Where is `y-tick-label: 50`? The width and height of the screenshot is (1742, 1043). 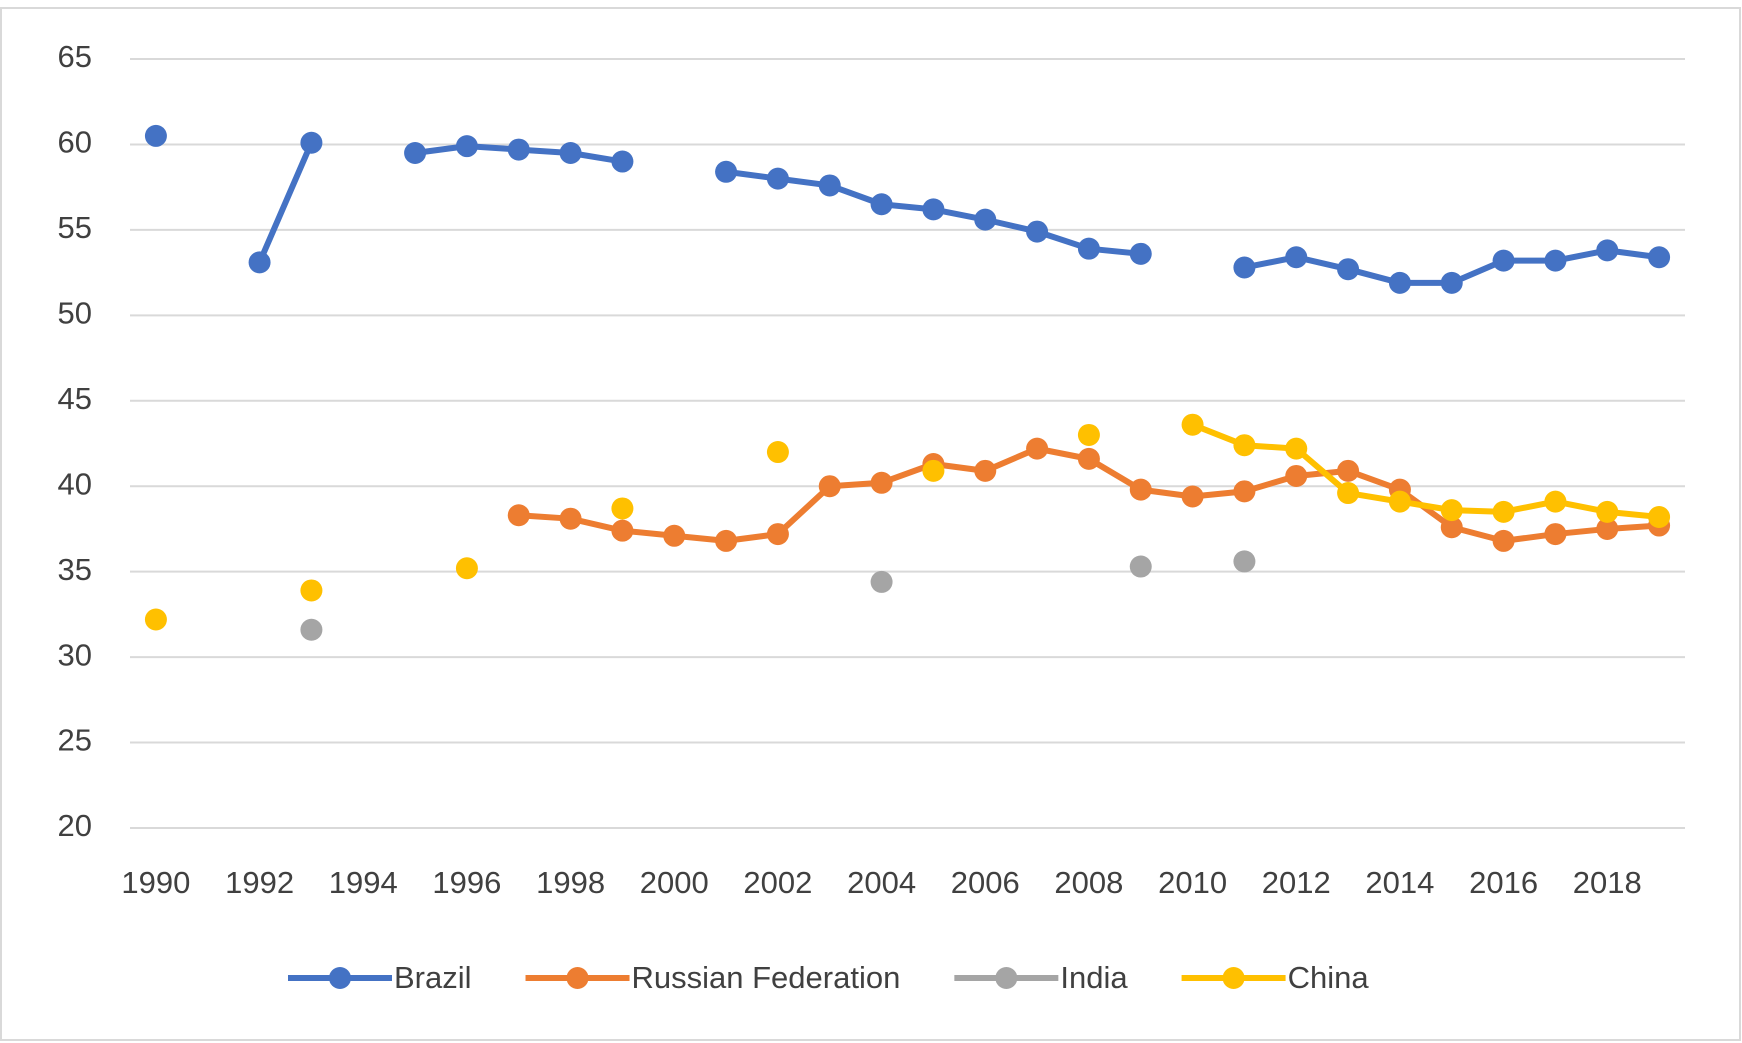 y-tick-label: 50 is located at coordinates (75, 313).